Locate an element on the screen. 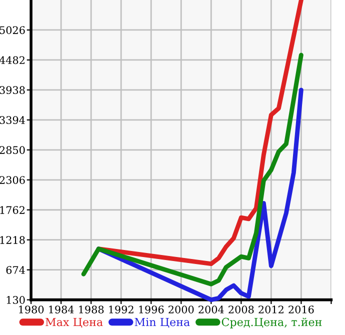 The image size is (345, 335). y-tick-label: 2850 is located at coordinates (12, 150).